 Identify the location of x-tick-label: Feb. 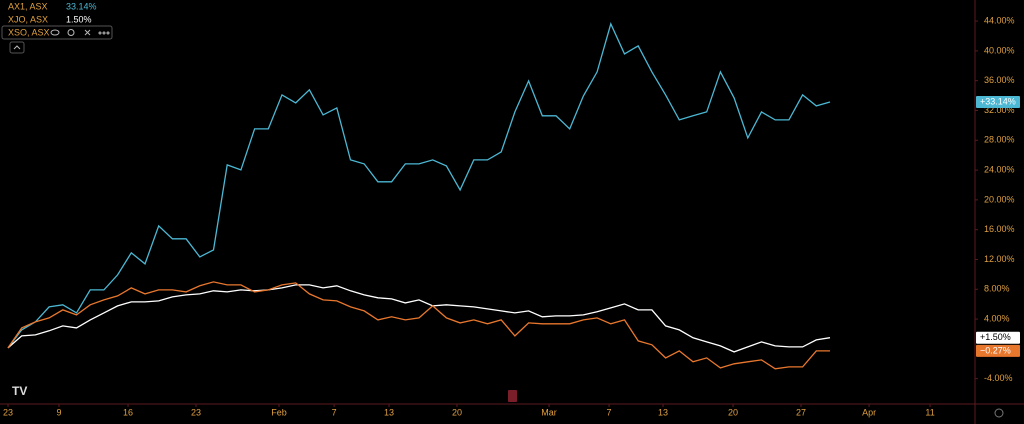
(279, 412).